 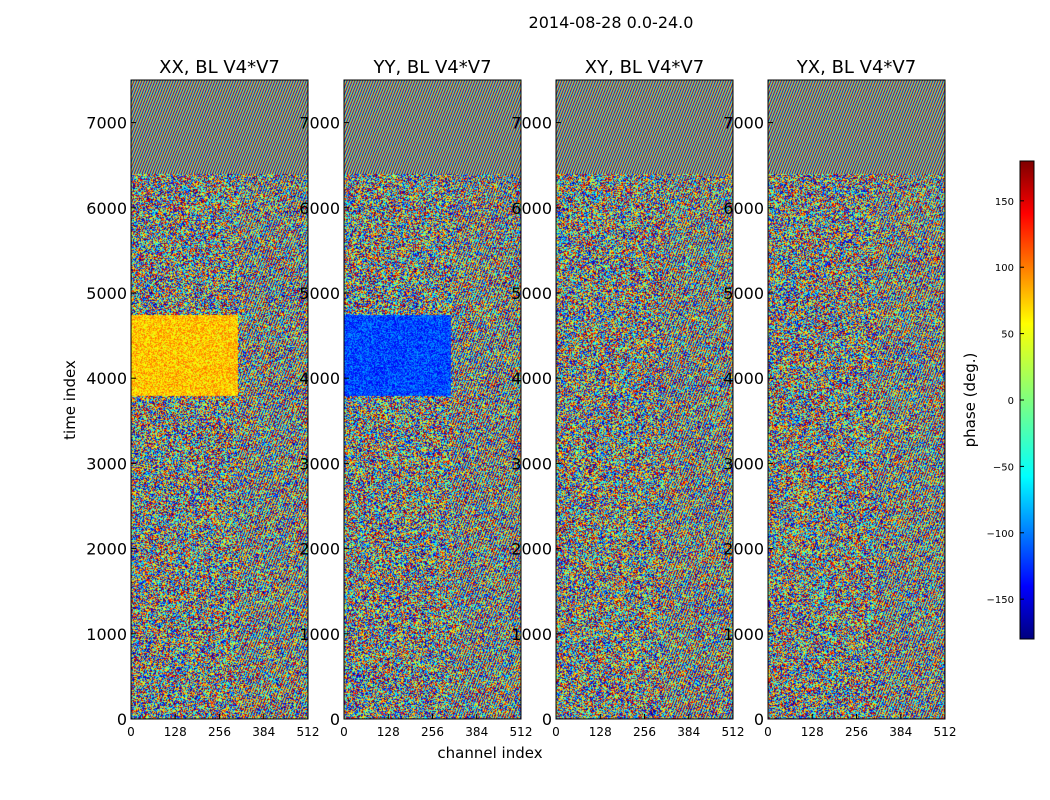 I want to click on colorbar-tick-label: −50, so click(x=1003, y=467).